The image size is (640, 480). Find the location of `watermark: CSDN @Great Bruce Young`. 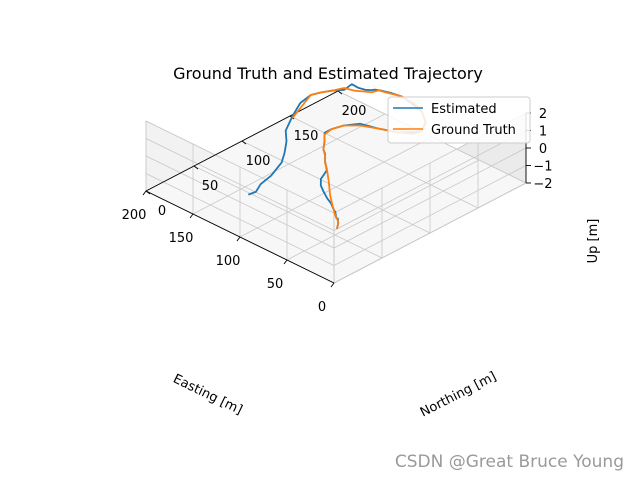

watermark: CSDN @Great Bruce Young is located at coordinates (509, 462).